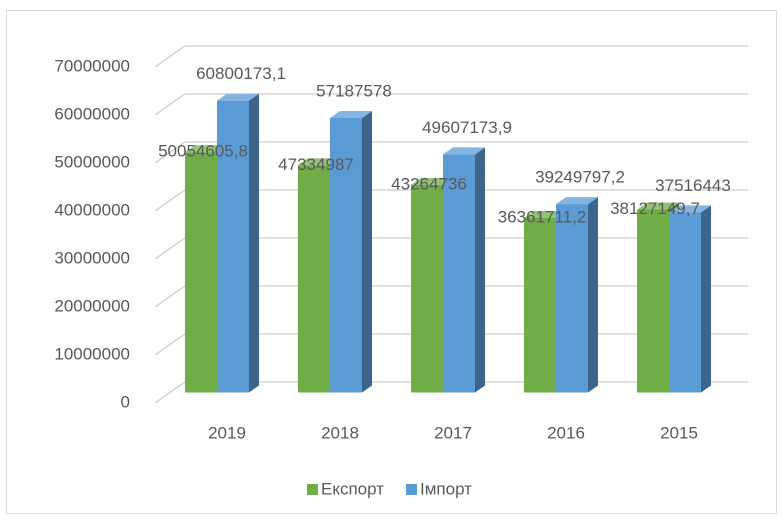 This screenshot has height=519, width=782. I want to click on data-label: 38127149,7, so click(655, 208).